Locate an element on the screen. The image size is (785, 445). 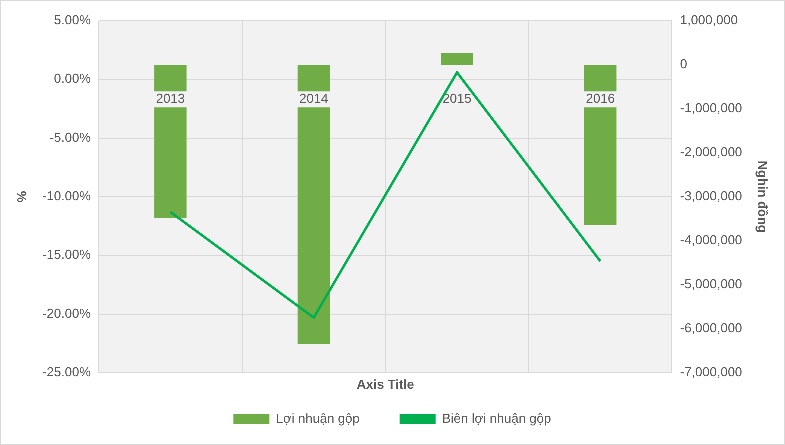
y2-axis-title: Nghin đồng is located at coordinates (763, 197).